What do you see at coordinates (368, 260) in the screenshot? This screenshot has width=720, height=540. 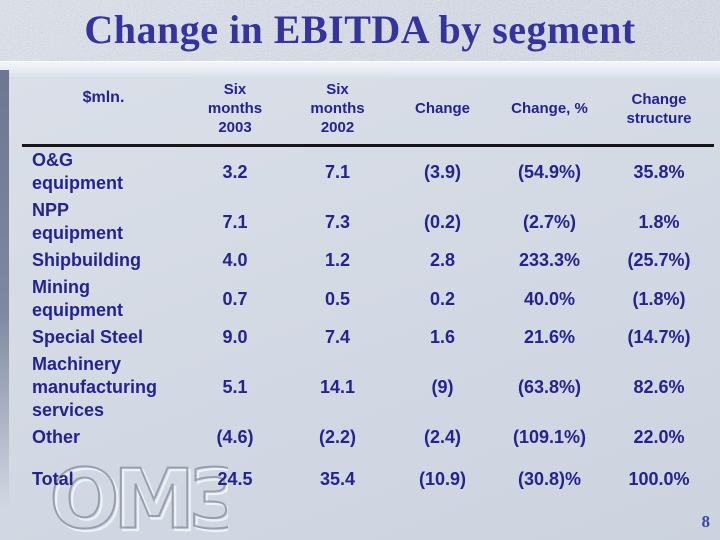 I see `table-row-shipbuilding: Shipbuilding 4.0 1.2 2.8 233.3% (25.7%)` at bounding box center [368, 260].